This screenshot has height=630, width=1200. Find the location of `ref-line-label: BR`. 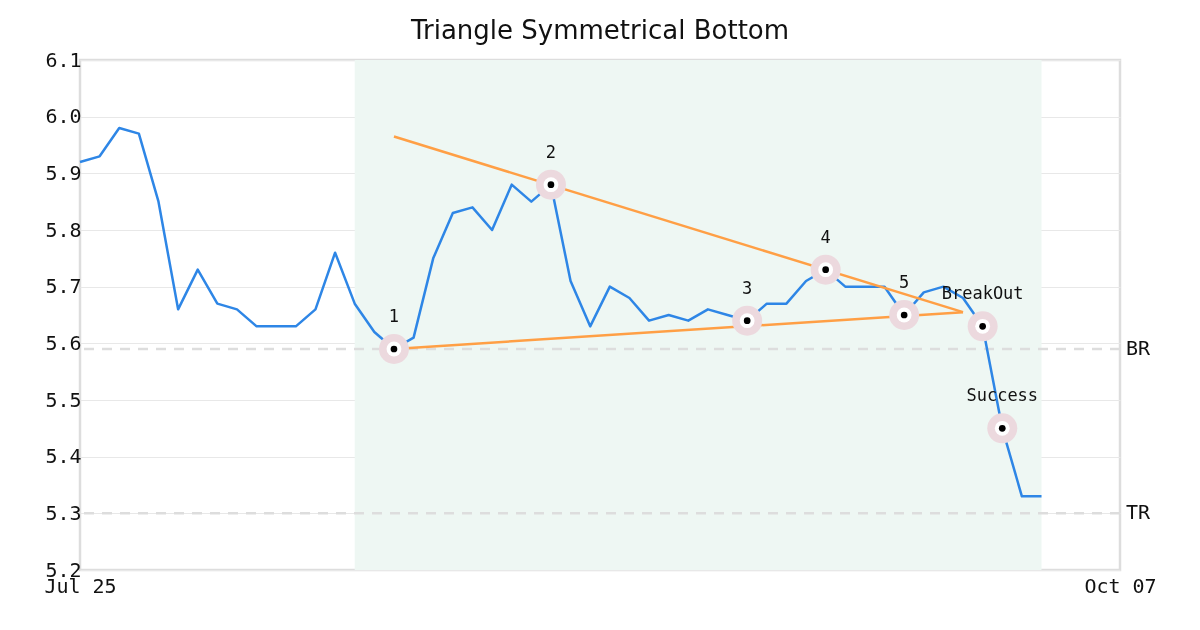

ref-line-label: BR is located at coordinates (1139, 348).